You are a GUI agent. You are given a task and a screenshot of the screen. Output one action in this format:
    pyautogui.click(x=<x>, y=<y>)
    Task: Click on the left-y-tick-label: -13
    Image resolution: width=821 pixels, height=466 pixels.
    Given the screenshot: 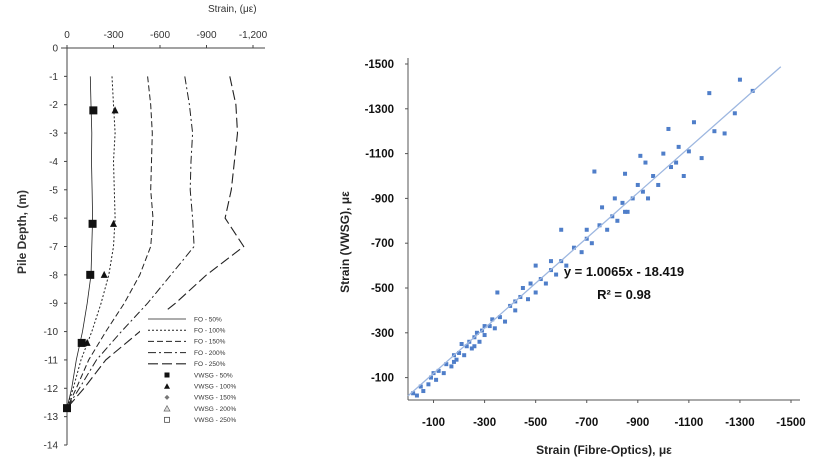 What is the action you would take?
    pyautogui.click(x=51, y=417)
    